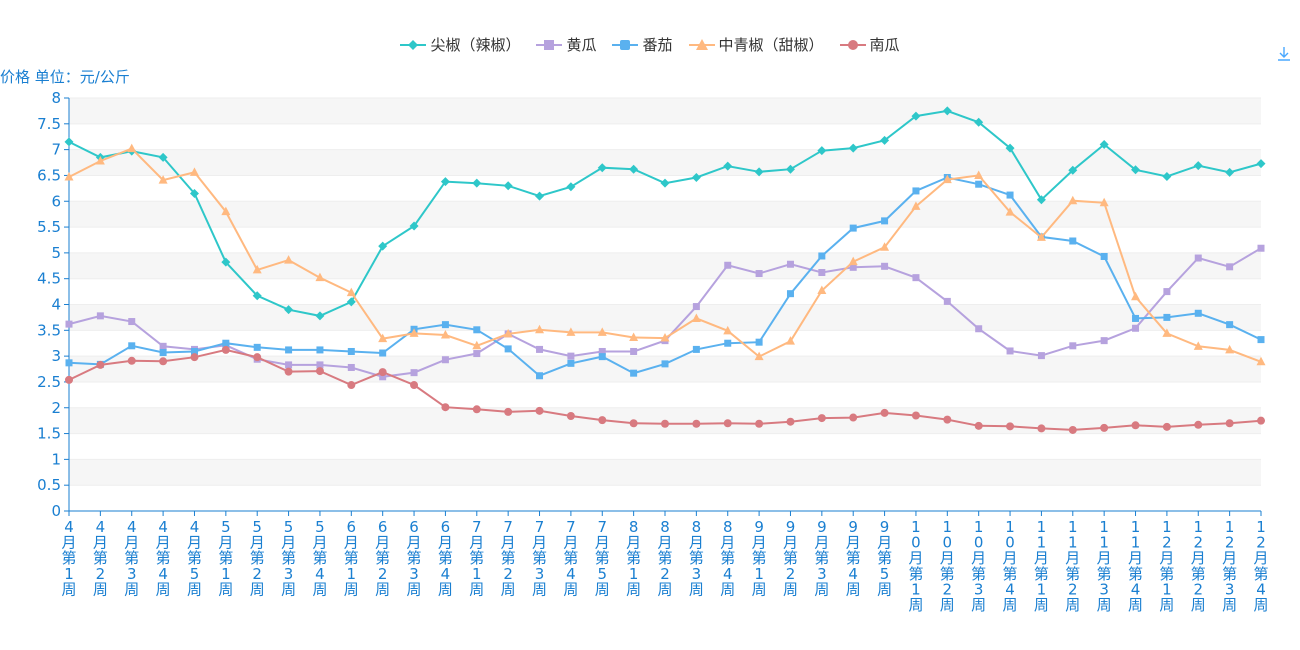 The height and width of the screenshot is (650, 1300). What do you see at coordinates (1104, 566) in the screenshot?
I see `x-tick-label: 1 1 月第 3 周` at bounding box center [1104, 566].